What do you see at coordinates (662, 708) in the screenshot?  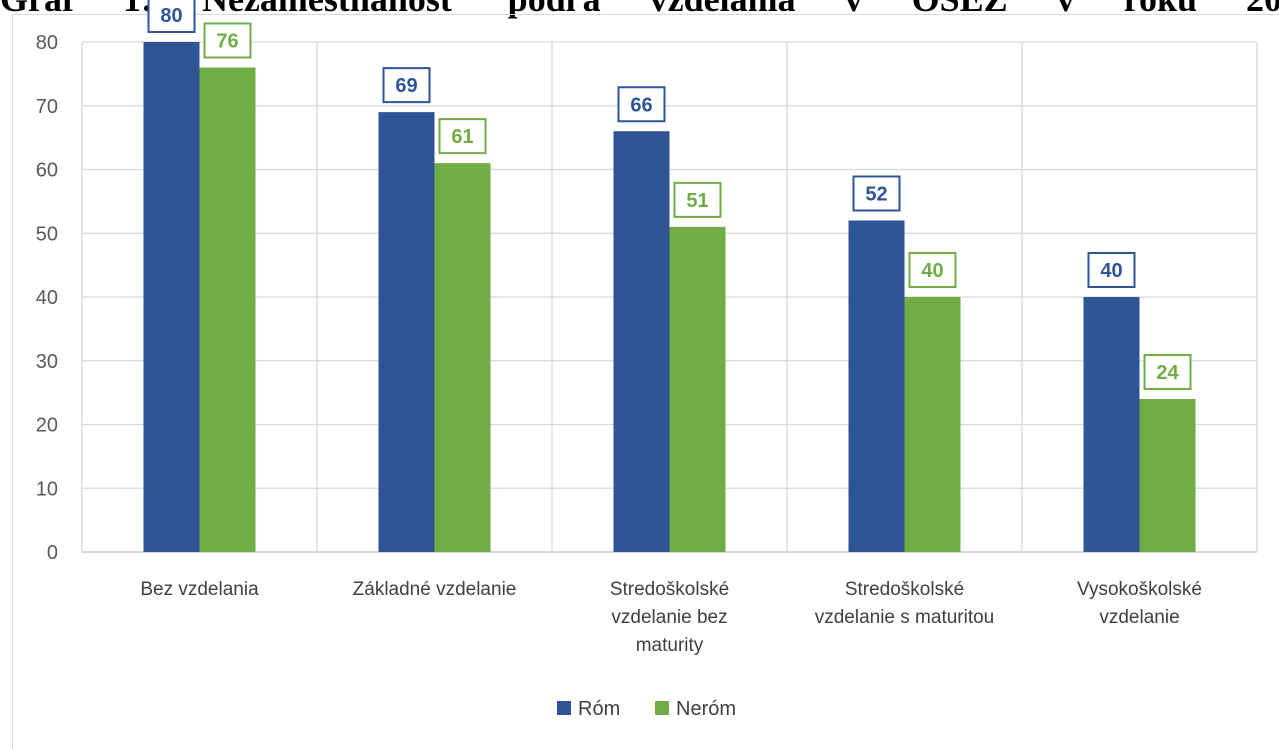 I see `legend-swatch-nerom` at bounding box center [662, 708].